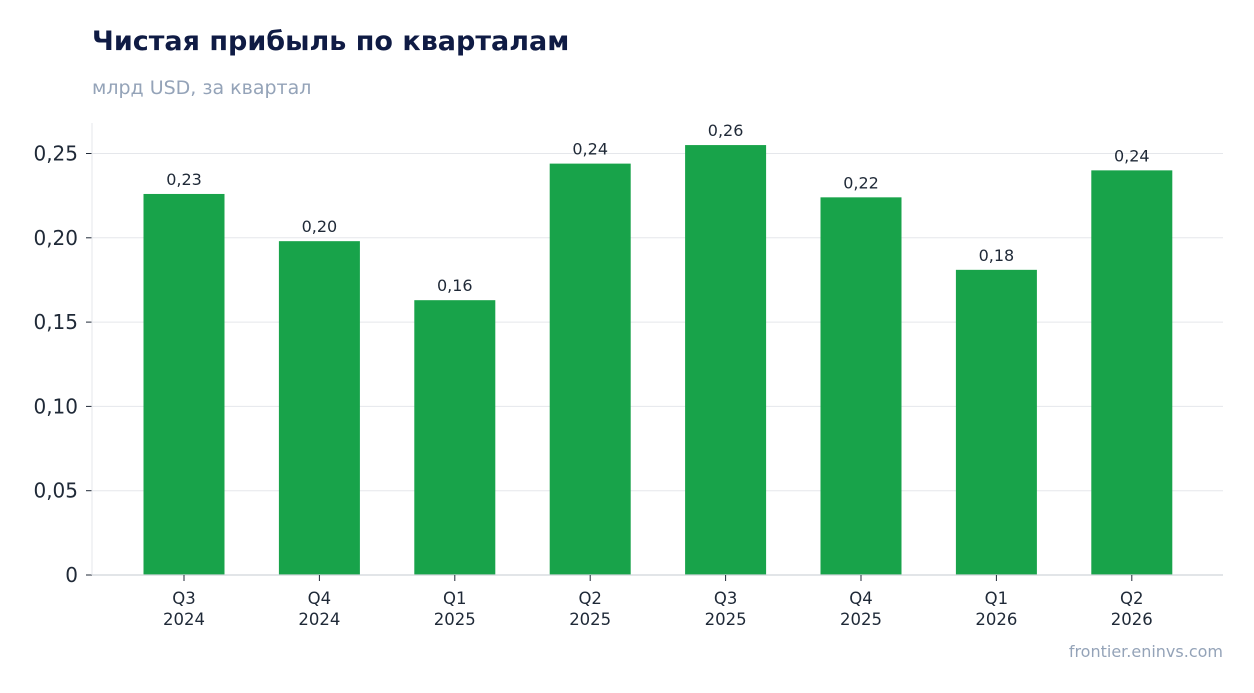  Describe the element at coordinates (996, 609) in the screenshot. I see `x-tick-label: Q1 2026` at that location.